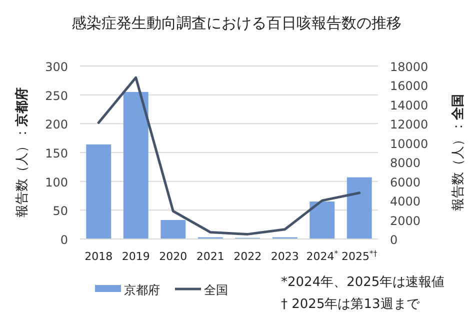 This screenshot has height=322, width=473. What do you see at coordinates (363, 282) in the screenshot?
I see `text: *2024年、2025年は速報値` at bounding box center [363, 282].